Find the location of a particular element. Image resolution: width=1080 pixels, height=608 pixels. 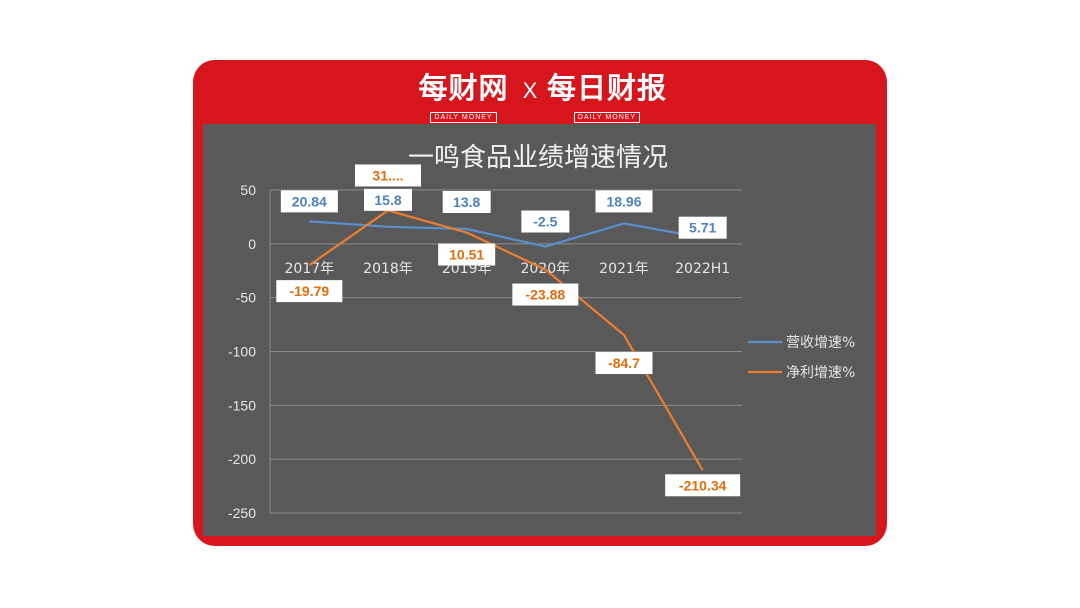

data-label: -2.5 is located at coordinates (545, 221).